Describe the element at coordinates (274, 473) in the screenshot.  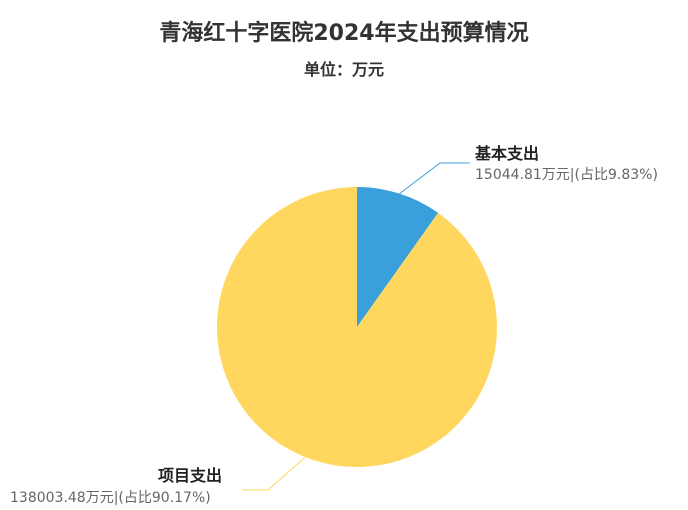
I see `leader-line-project` at that location.